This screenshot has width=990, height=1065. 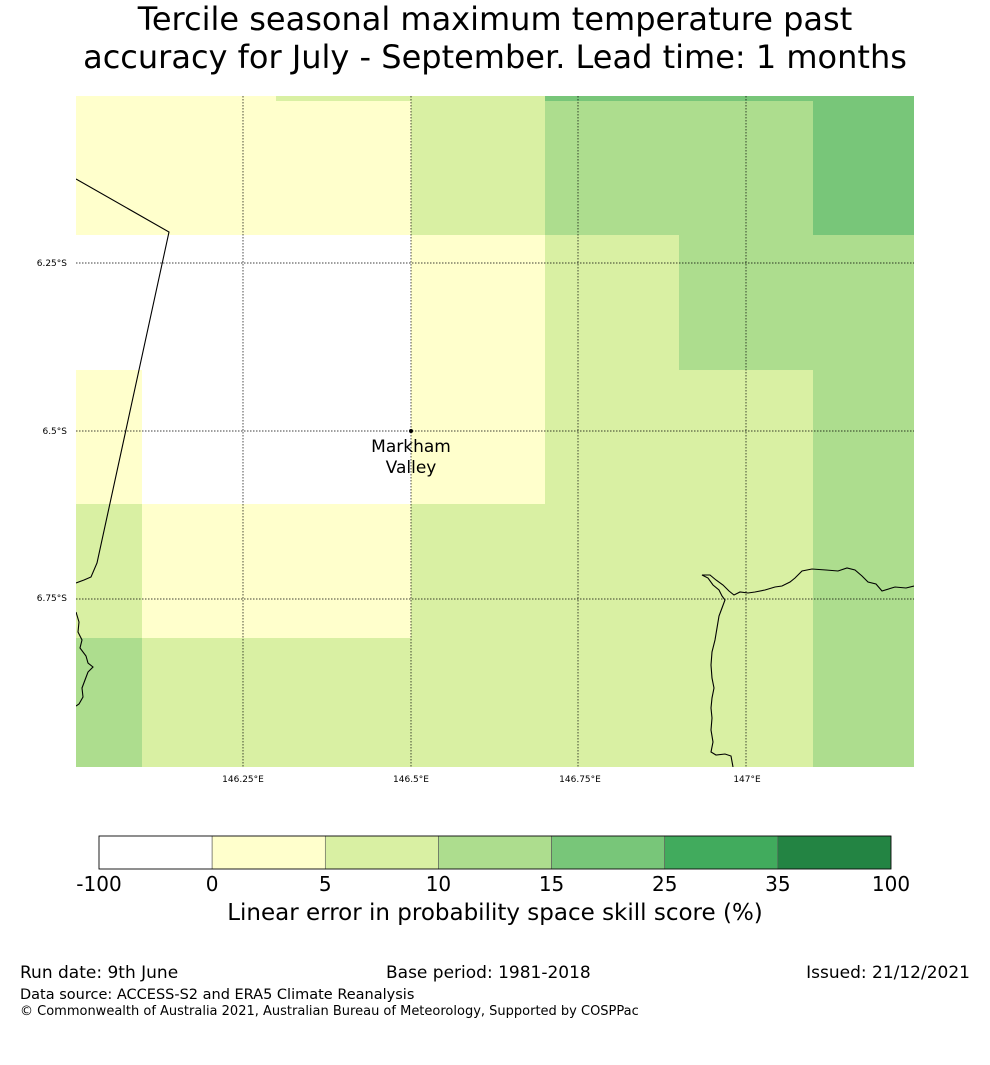 I want to click on run-date: Run date: 9th June, so click(x=99, y=973).